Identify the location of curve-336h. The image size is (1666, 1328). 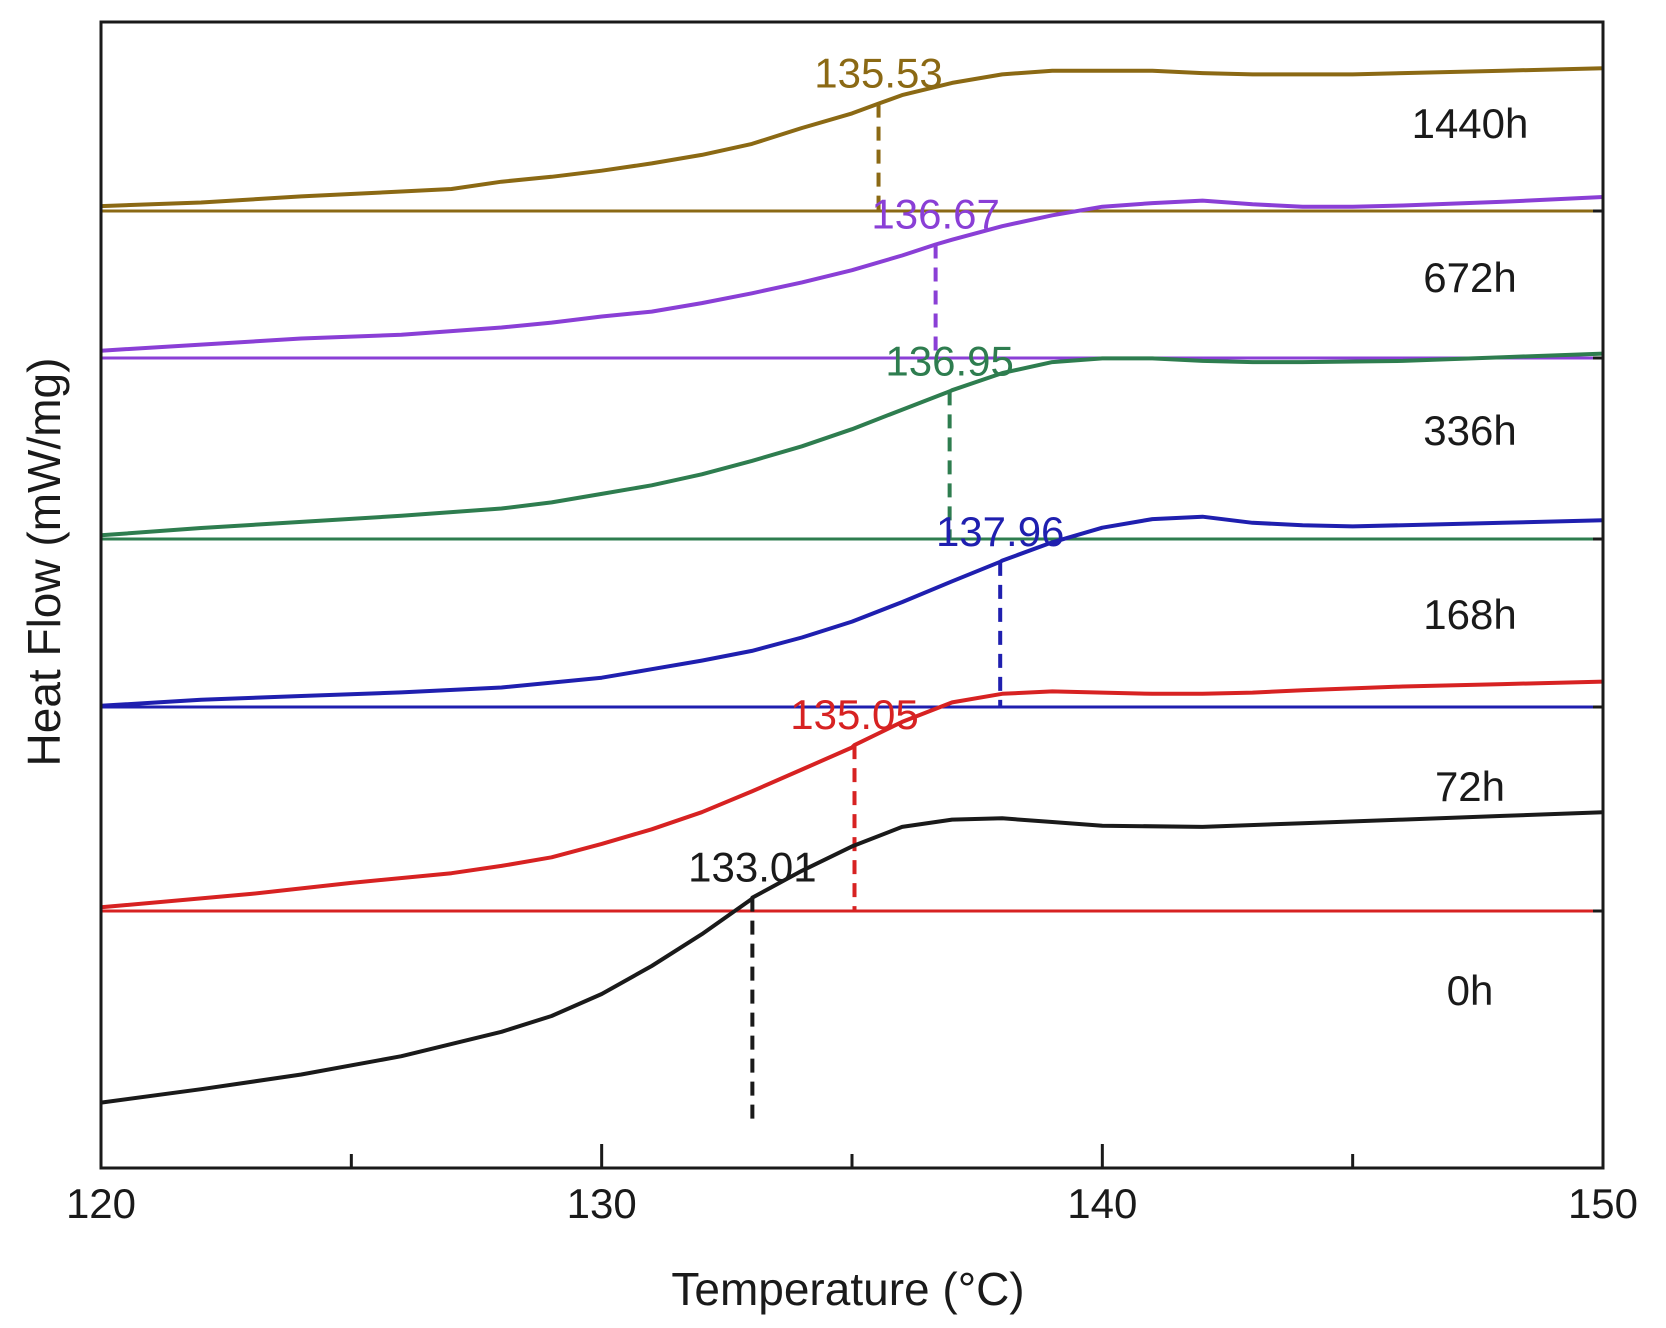
(852, 444).